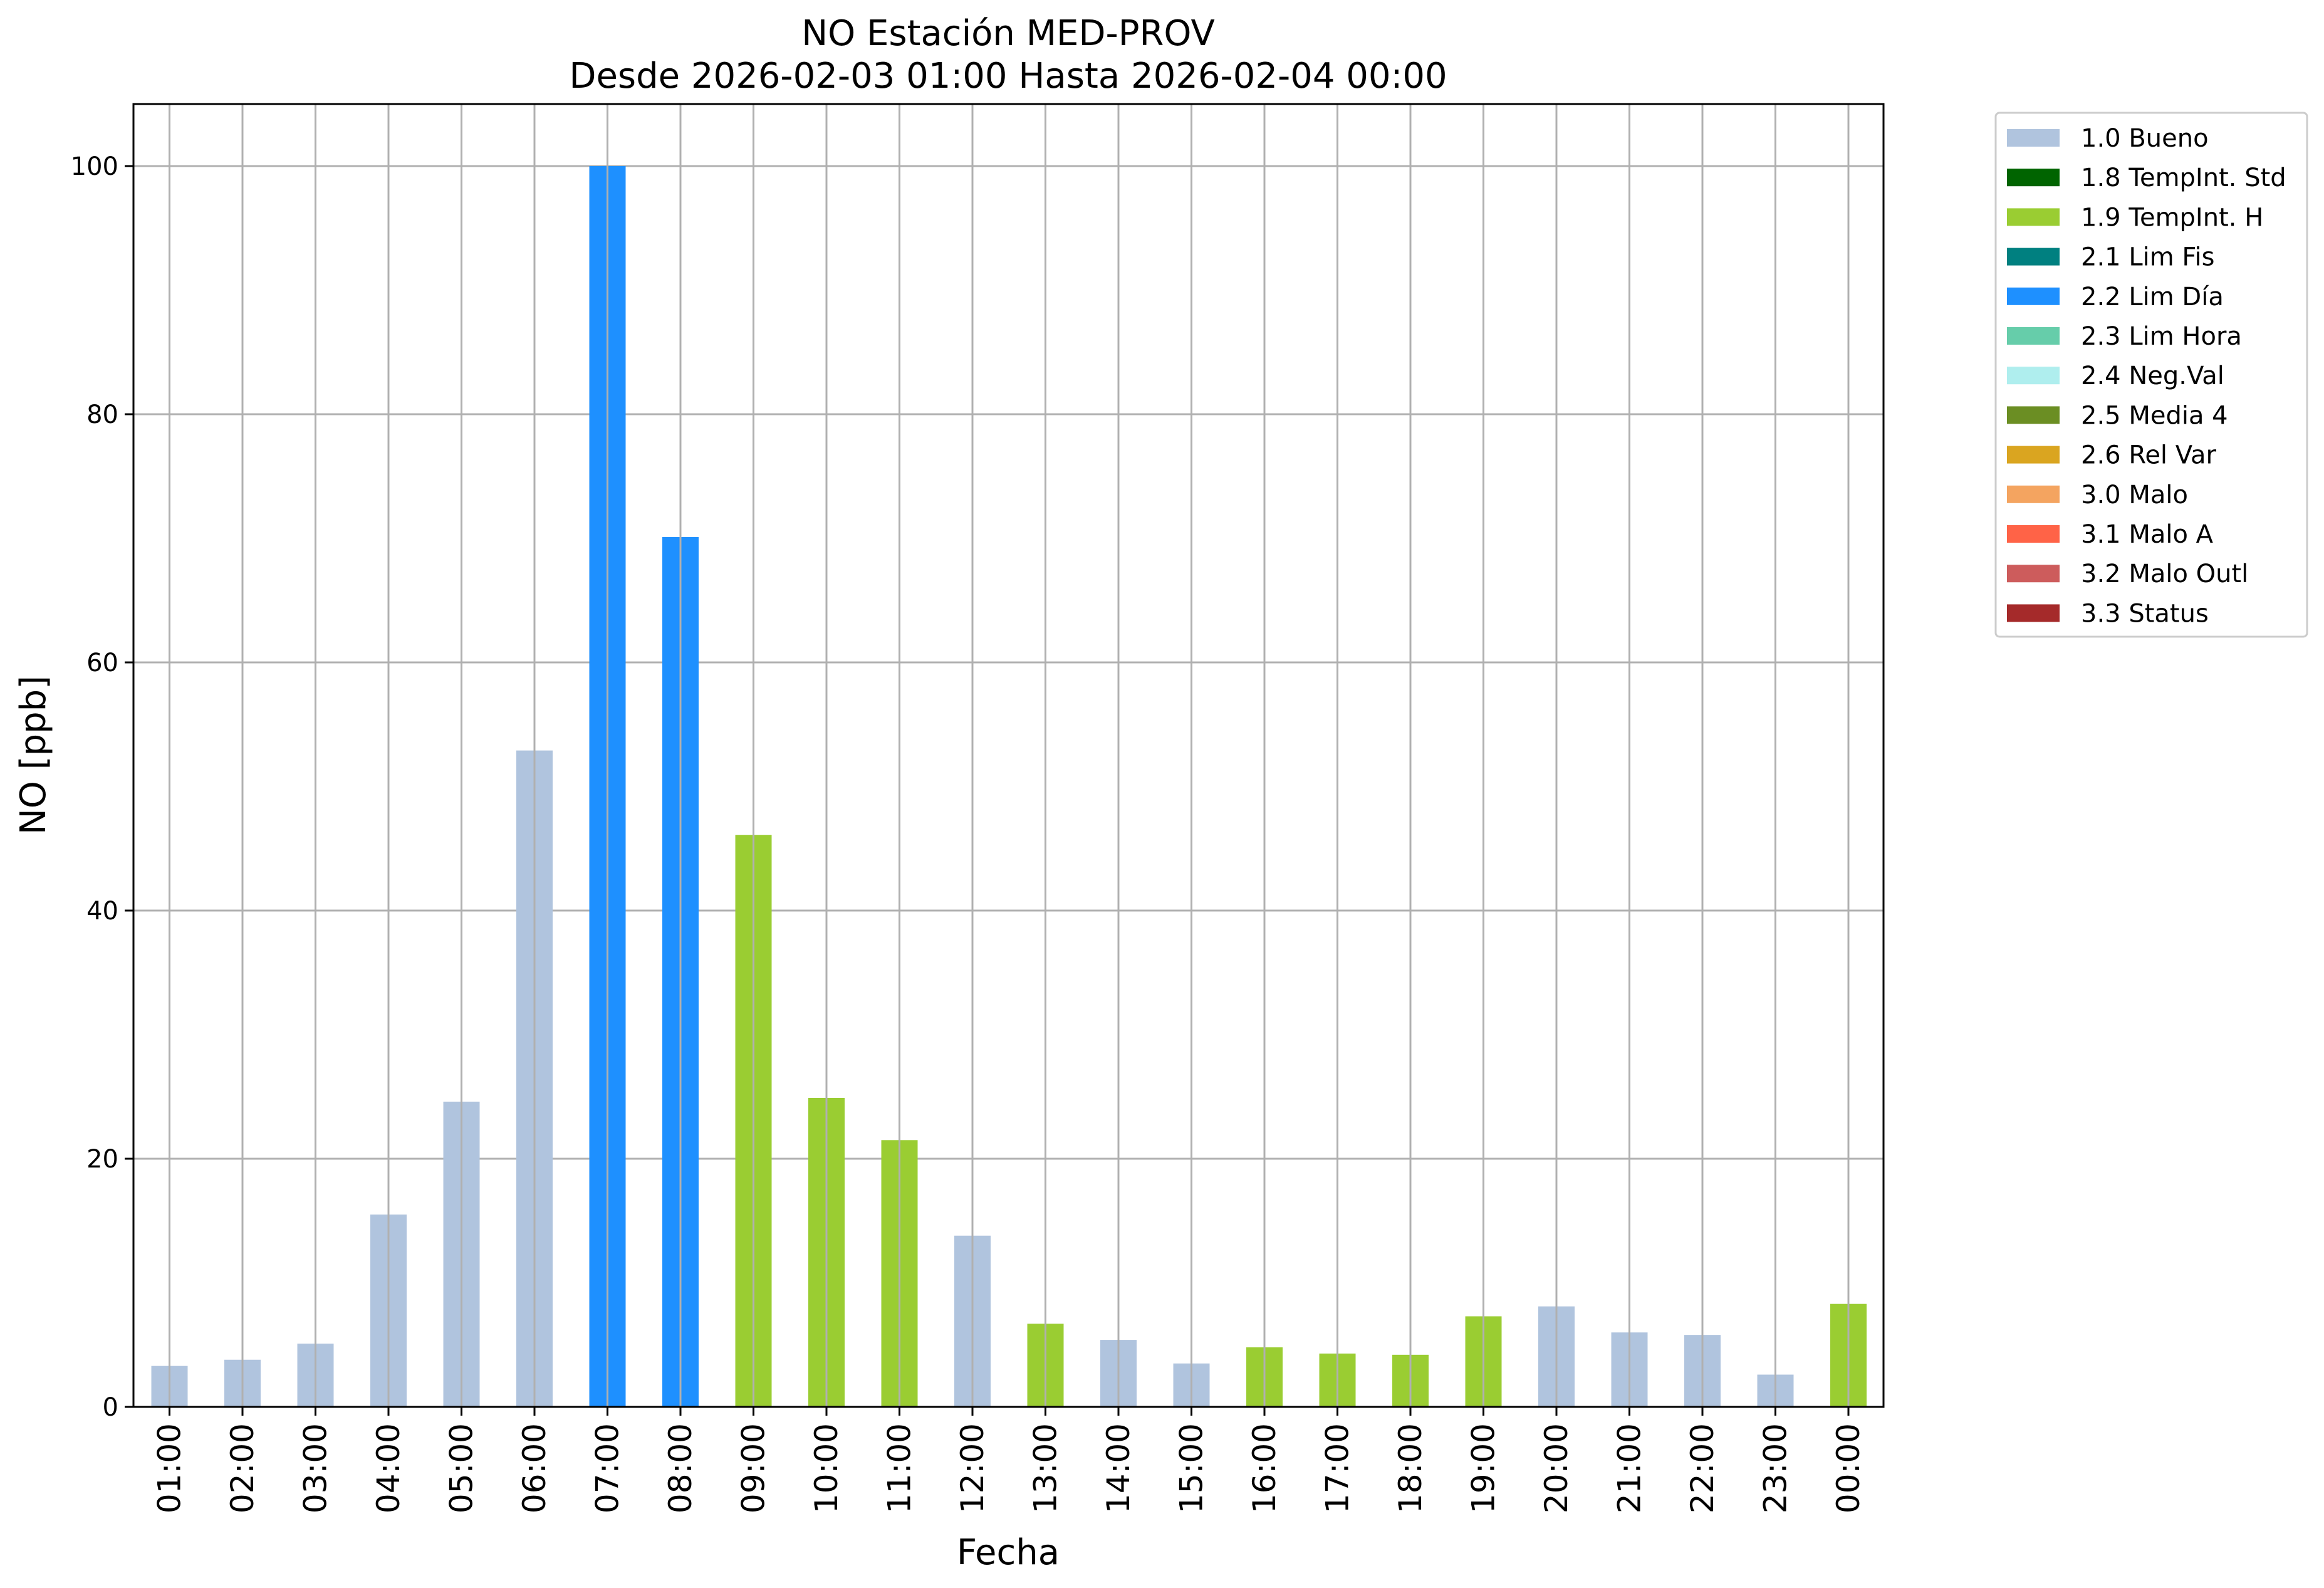  I want to click on legend-frame, so click(2151, 375).